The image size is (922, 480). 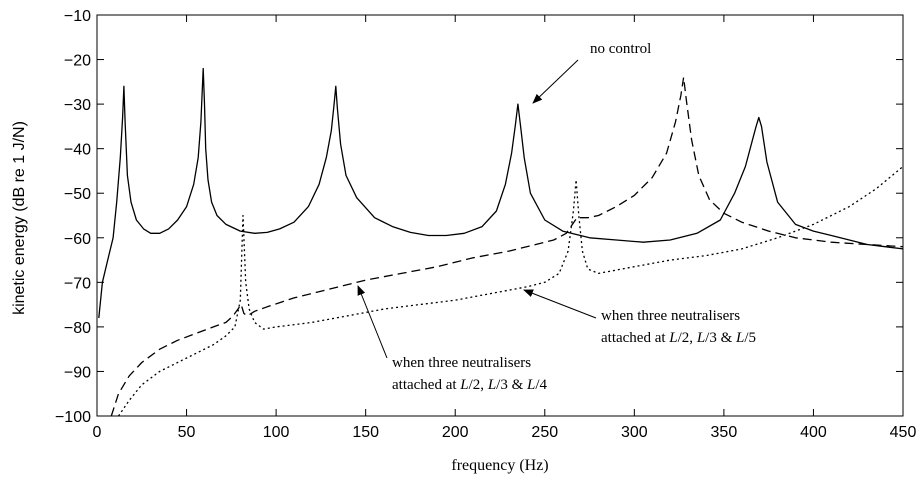 I want to click on y-tick-label: −20, so click(x=77, y=61).